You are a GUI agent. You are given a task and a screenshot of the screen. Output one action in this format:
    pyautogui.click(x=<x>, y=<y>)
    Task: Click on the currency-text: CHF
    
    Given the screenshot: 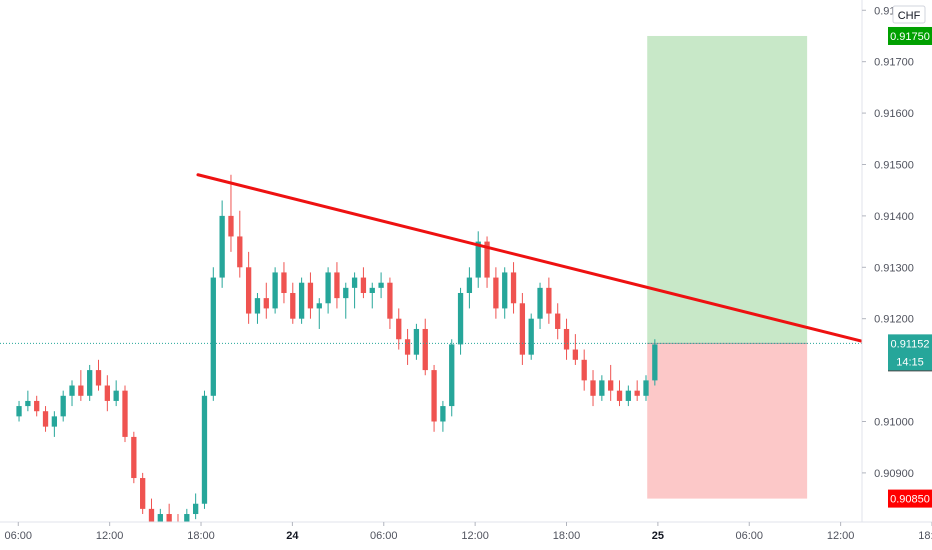 What is the action you would take?
    pyautogui.click(x=909, y=16)
    